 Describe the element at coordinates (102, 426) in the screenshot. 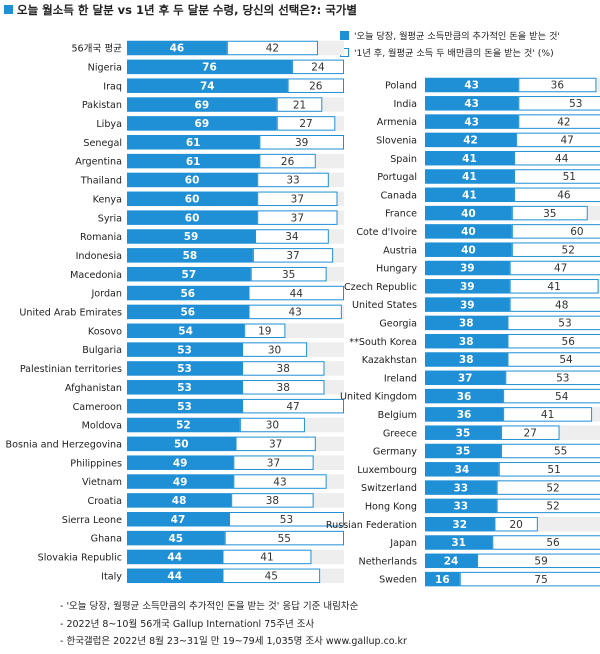

I see `category-label: Moldova` at that location.